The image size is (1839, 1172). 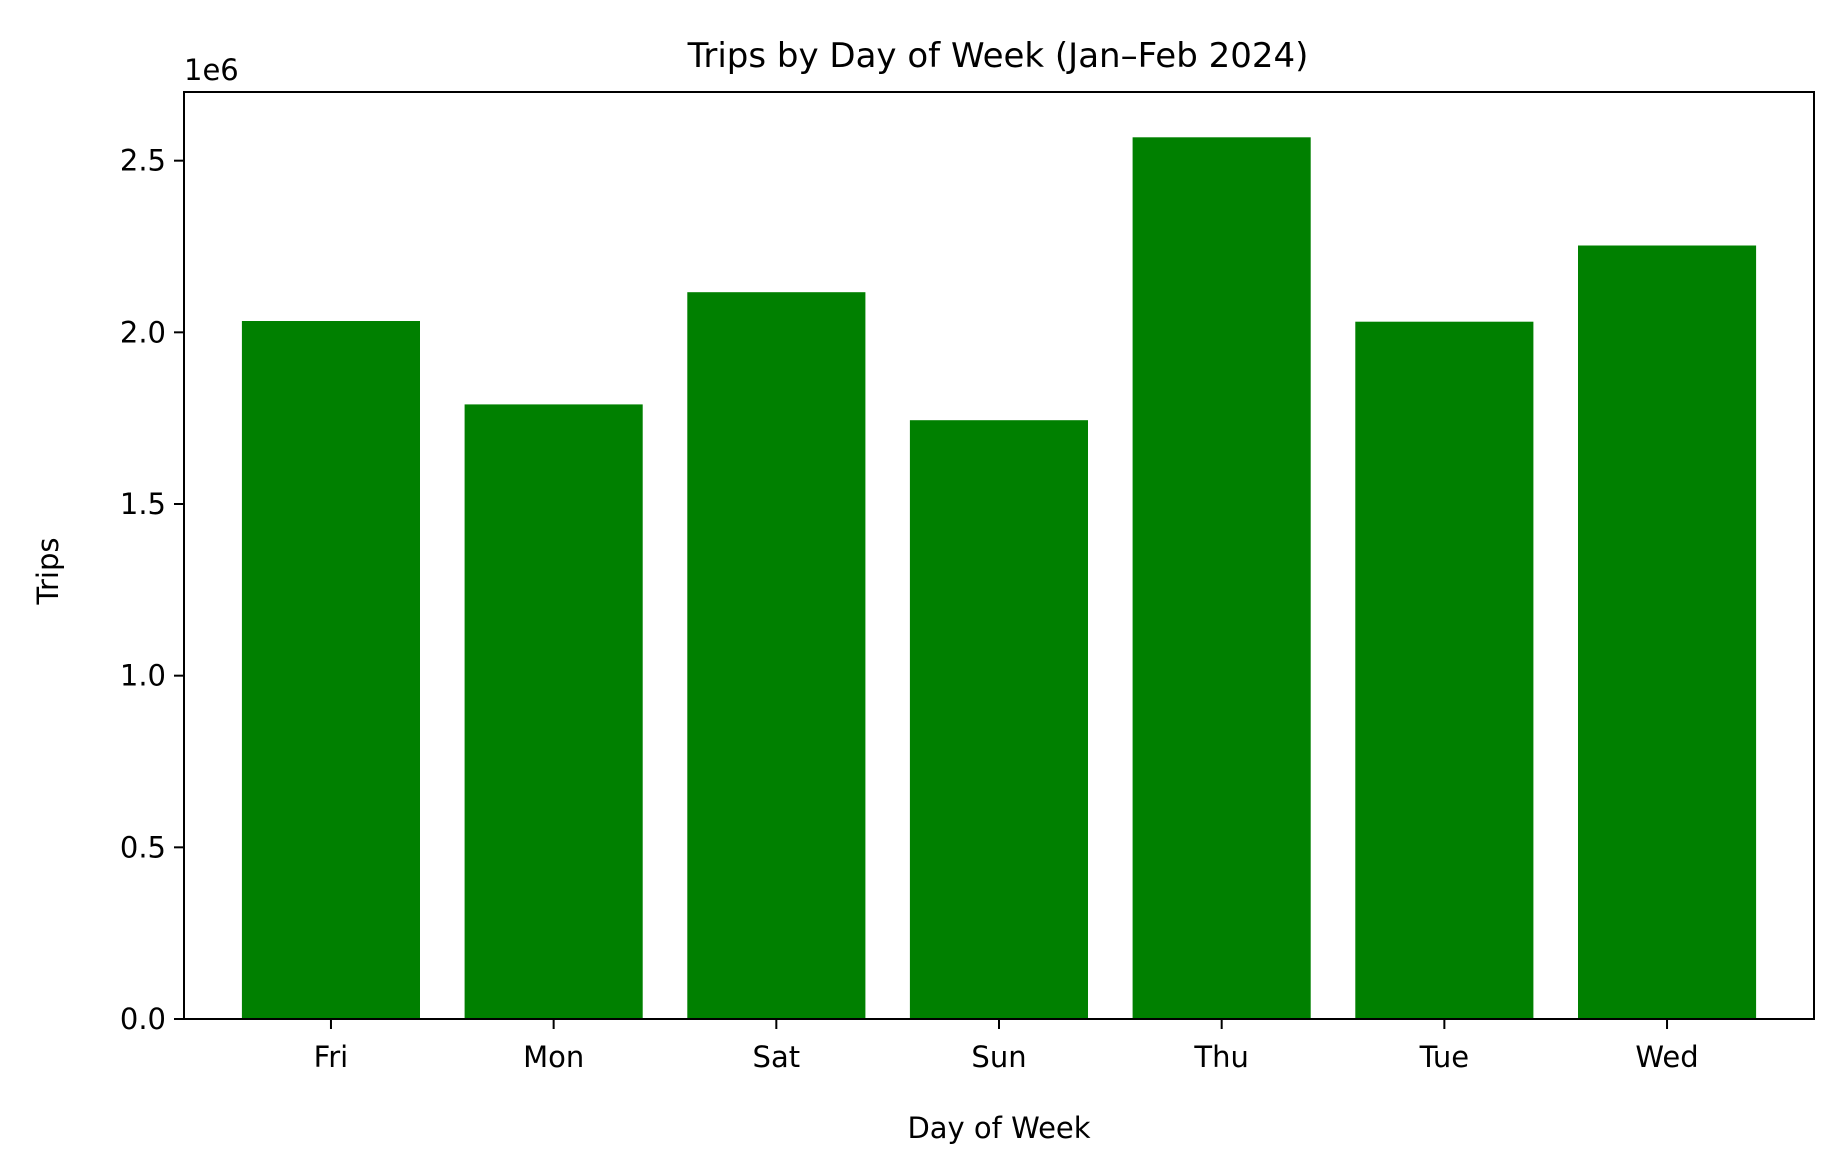 What do you see at coordinates (1444, 670) in the screenshot?
I see `bar-tue` at bounding box center [1444, 670].